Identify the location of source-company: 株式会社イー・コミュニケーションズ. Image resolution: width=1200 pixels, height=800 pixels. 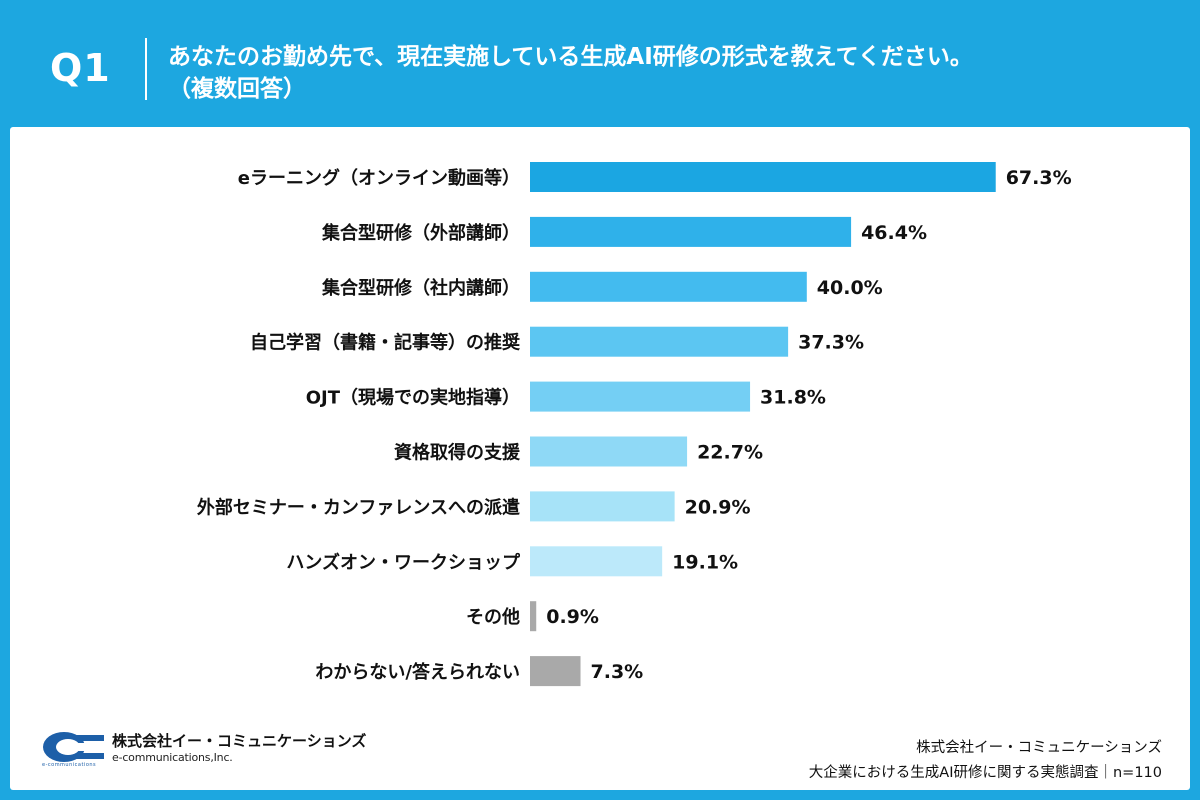
(1039, 748).